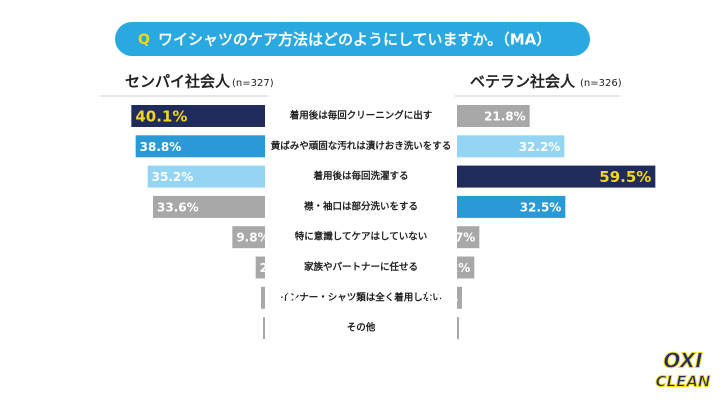  Describe the element at coordinates (541, 207) in the screenshot. I see `value-label: 32.5%` at that location.